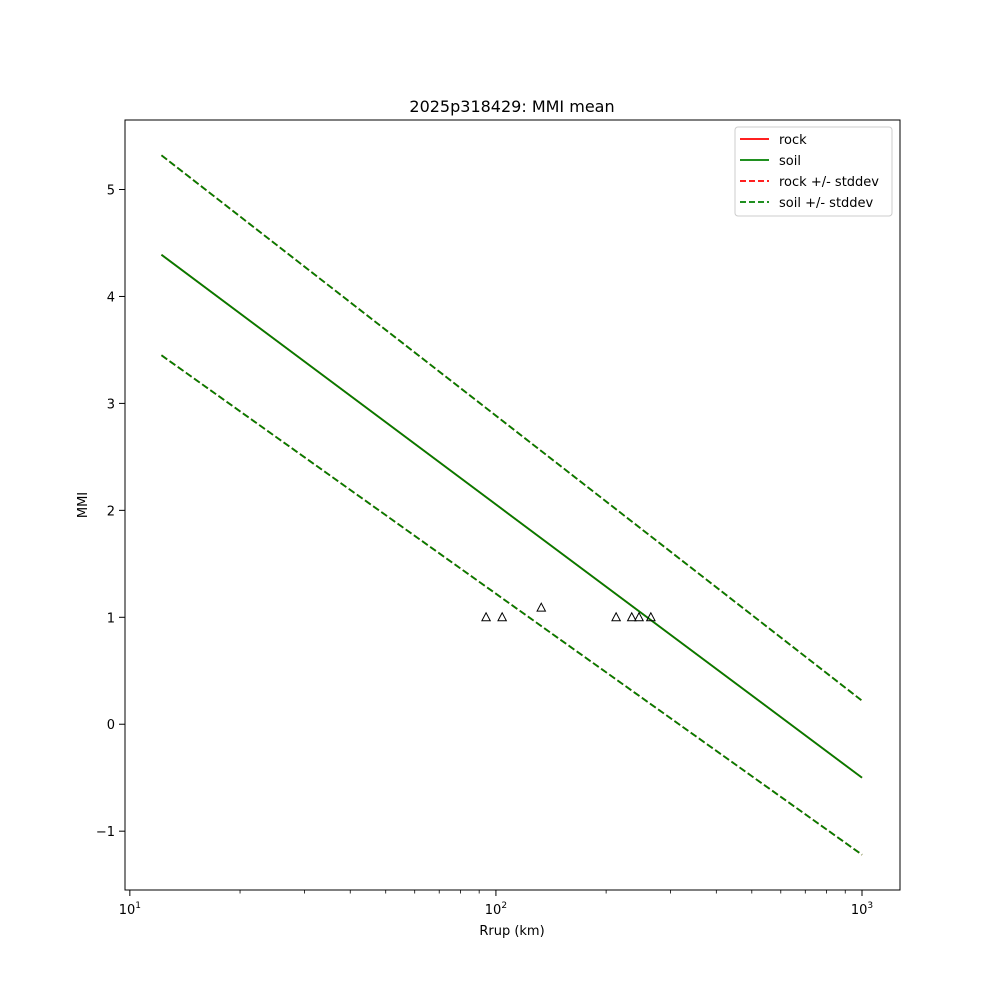 The image size is (1000, 1004). What do you see at coordinates (568, 612) in the screenshot?
I see `marker-layer` at bounding box center [568, 612].